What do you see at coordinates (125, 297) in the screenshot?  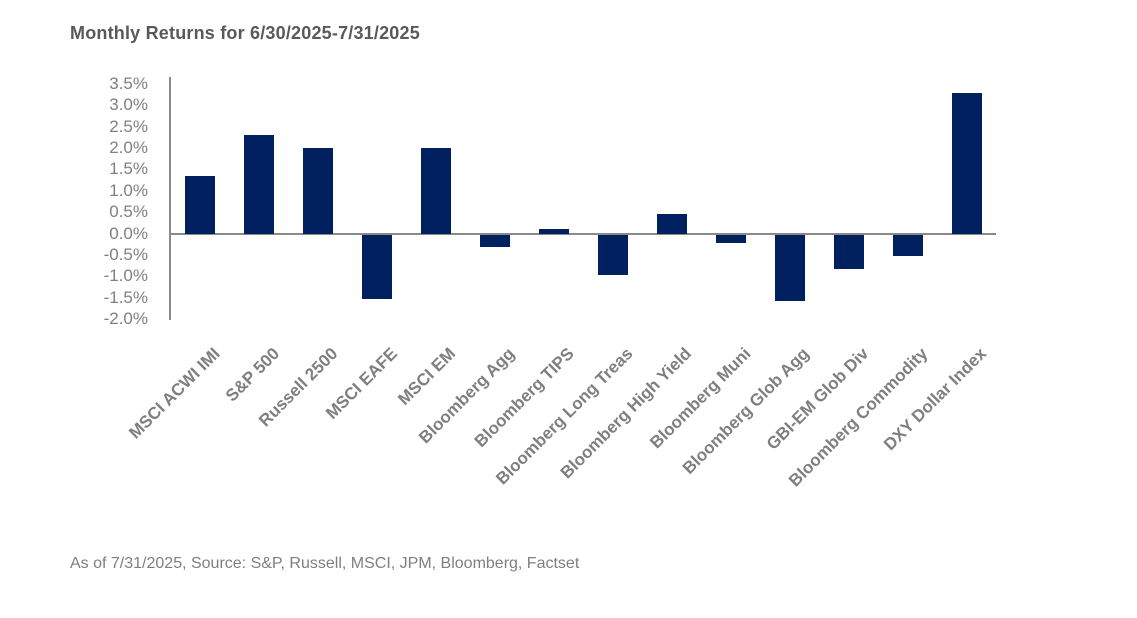 I see `y-axis-tick-label: -1.5%` at bounding box center [125, 297].